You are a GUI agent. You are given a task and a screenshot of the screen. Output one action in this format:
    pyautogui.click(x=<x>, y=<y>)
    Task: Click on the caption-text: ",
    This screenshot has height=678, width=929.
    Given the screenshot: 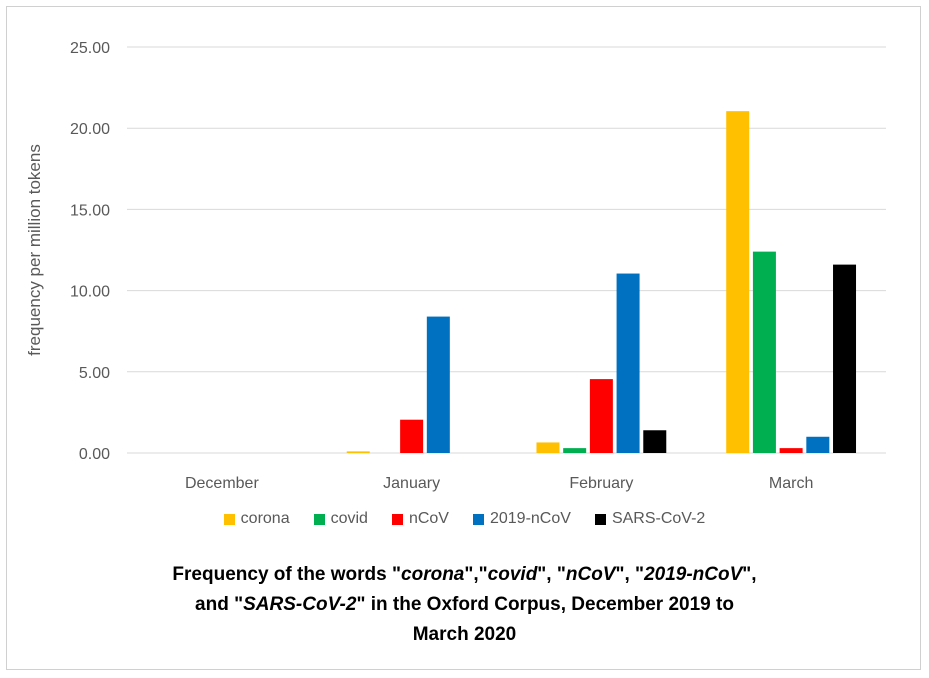 What is the action you would take?
    pyautogui.click(x=749, y=574)
    